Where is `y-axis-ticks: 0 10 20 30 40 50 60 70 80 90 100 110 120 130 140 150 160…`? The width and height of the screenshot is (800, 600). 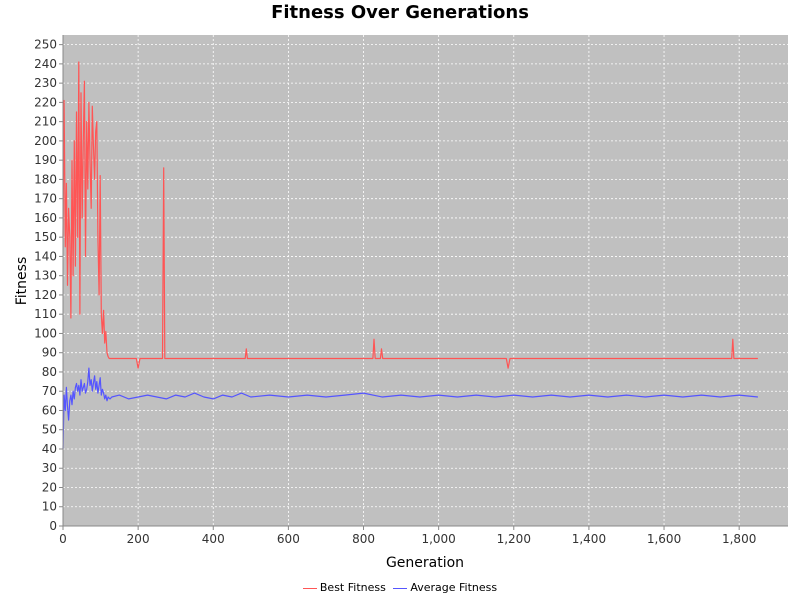
y-axis-ticks: 0 10 20 30 40 50 60 70 80 90 100 110 120 130 140 150 160… is located at coordinates (48, 285).